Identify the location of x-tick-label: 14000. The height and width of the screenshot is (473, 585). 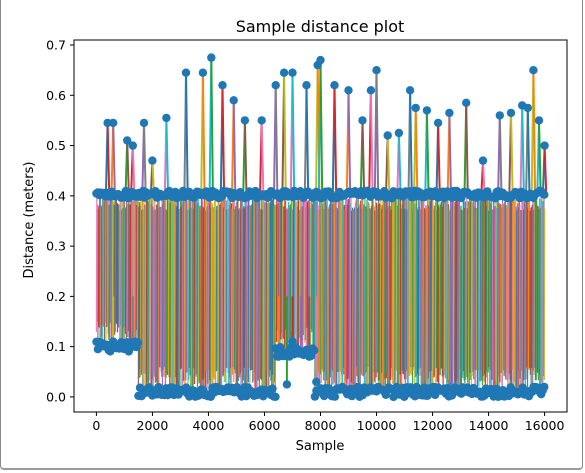
(489, 425).